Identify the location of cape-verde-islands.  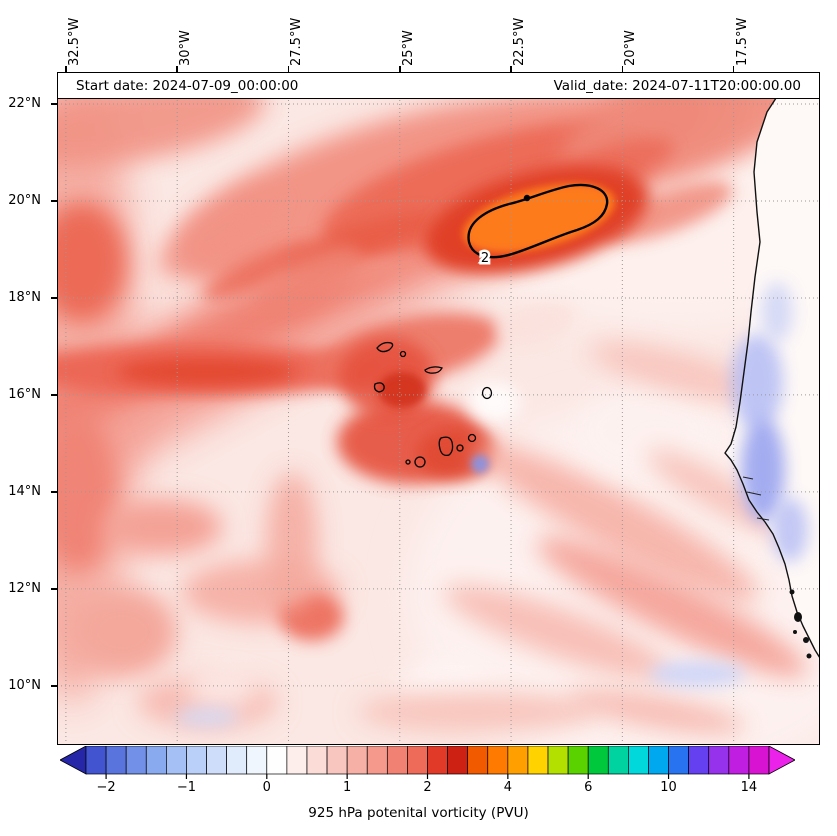
(433, 404).